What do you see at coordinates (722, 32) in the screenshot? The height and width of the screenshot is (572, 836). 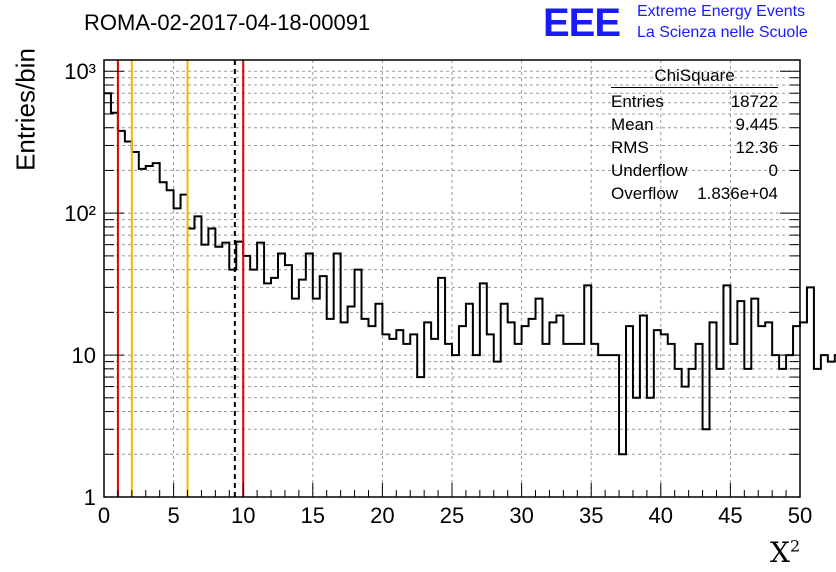 I see `logo-line-2: La Scienza nelle Scuole` at bounding box center [722, 32].